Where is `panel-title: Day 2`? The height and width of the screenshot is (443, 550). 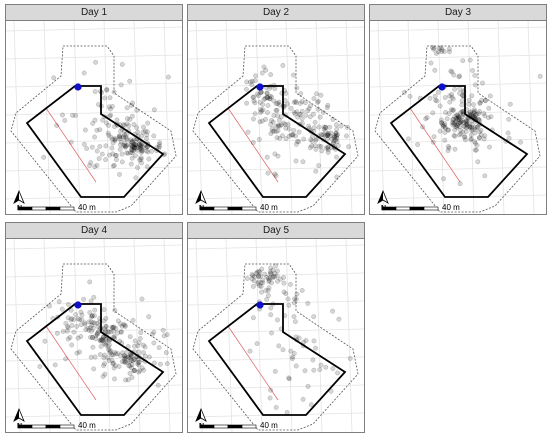
panel-title: Day 2 is located at coordinates (276, 13).